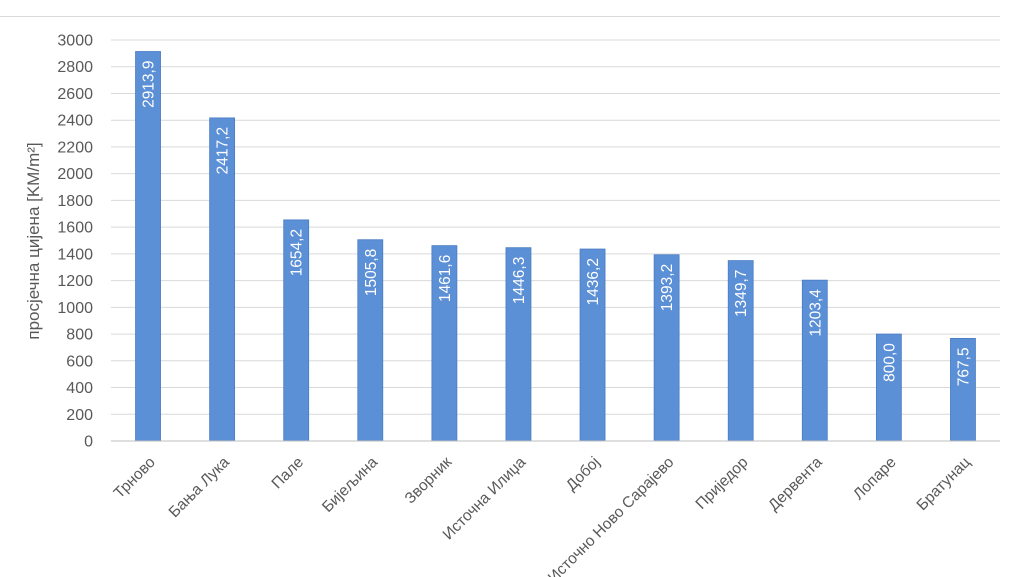  Describe the element at coordinates (79, 361) in the screenshot. I see `y-tick-label: 600` at that location.